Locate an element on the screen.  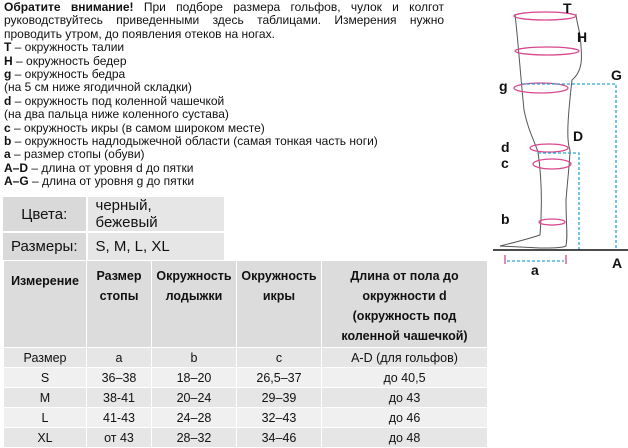
table-cell: c is located at coordinates (279, 357).